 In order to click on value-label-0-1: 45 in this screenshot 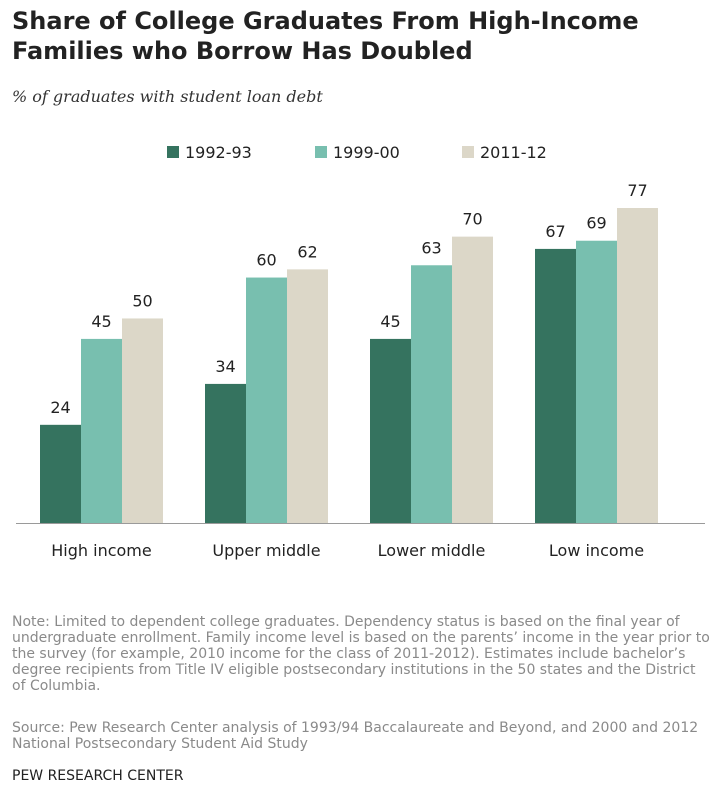, I will do `click(101, 321)`.